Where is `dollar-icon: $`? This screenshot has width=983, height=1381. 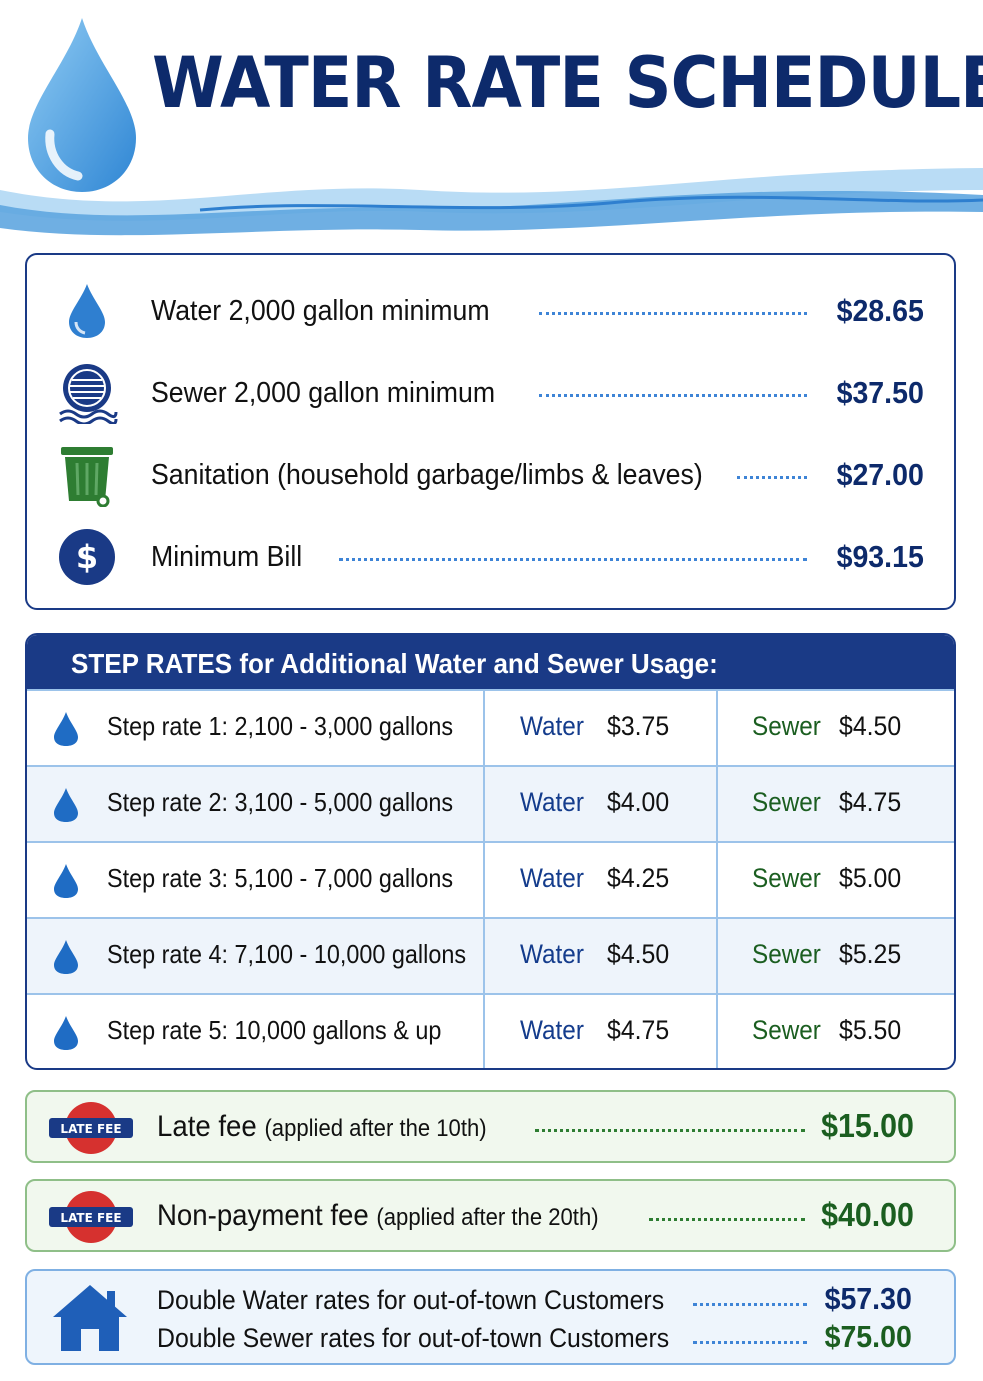 dollar-icon: $ is located at coordinates (87, 557).